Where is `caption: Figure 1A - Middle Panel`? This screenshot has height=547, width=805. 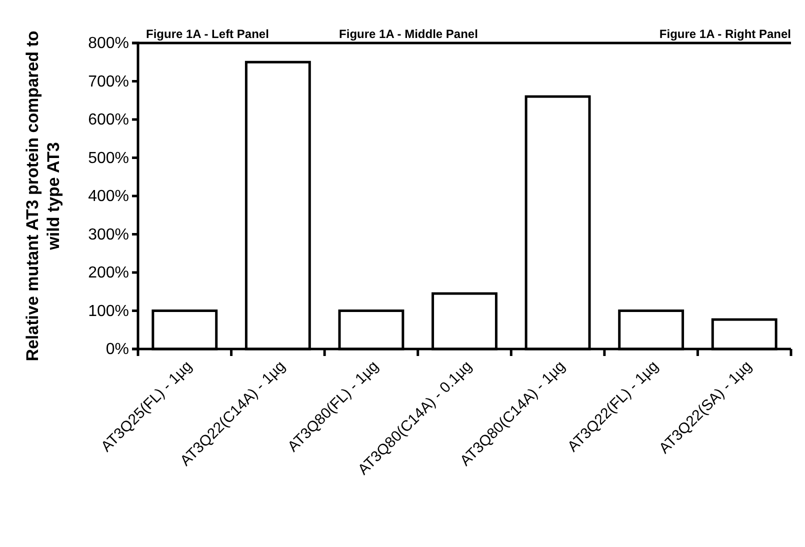
caption: Figure 1A - Middle Panel is located at coordinates (408, 34).